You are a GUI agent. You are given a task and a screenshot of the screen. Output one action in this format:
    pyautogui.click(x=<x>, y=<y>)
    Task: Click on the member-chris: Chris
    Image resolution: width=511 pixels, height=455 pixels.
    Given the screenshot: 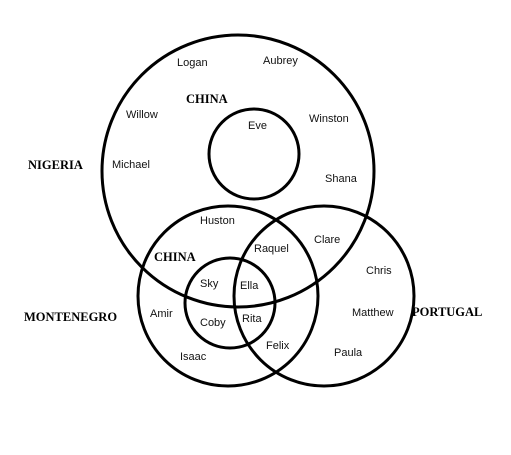 What is the action you would take?
    pyautogui.click(x=379, y=271)
    